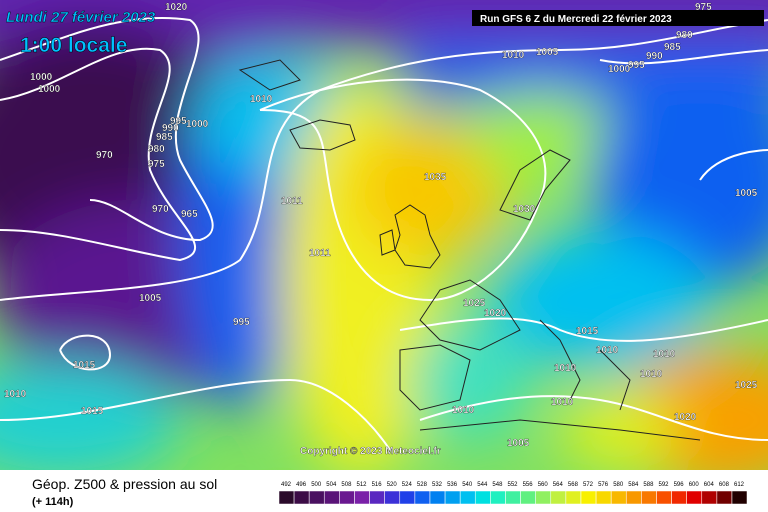  Describe the element at coordinates (709, 485) in the screenshot. I see `legend-value: 604` at that location.